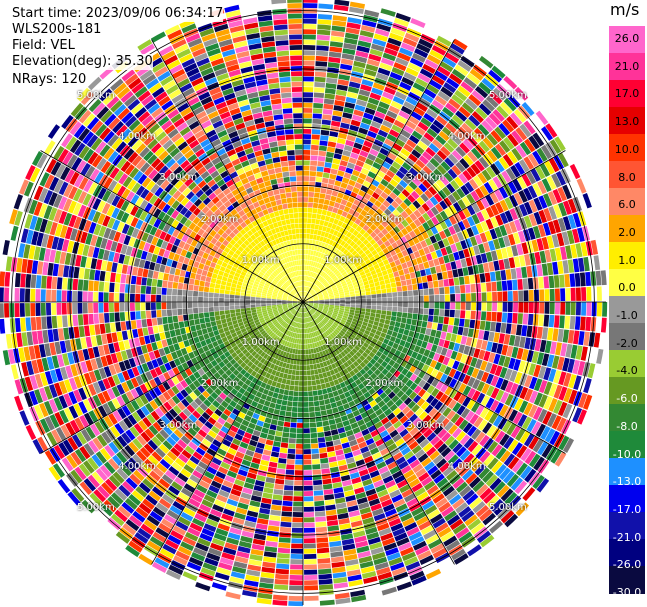 The width and height of the screenshot is (647, 607). Describe the element at coordinates (43, 46) in the screenshot. I see `field-label: Field: VEL` at that location.